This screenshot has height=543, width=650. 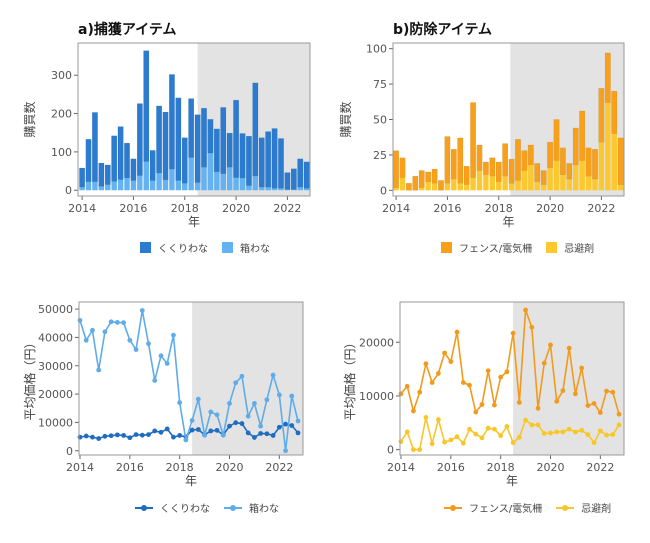 I want to click on x-tick-label: 2014, so click(x=82, y=208).